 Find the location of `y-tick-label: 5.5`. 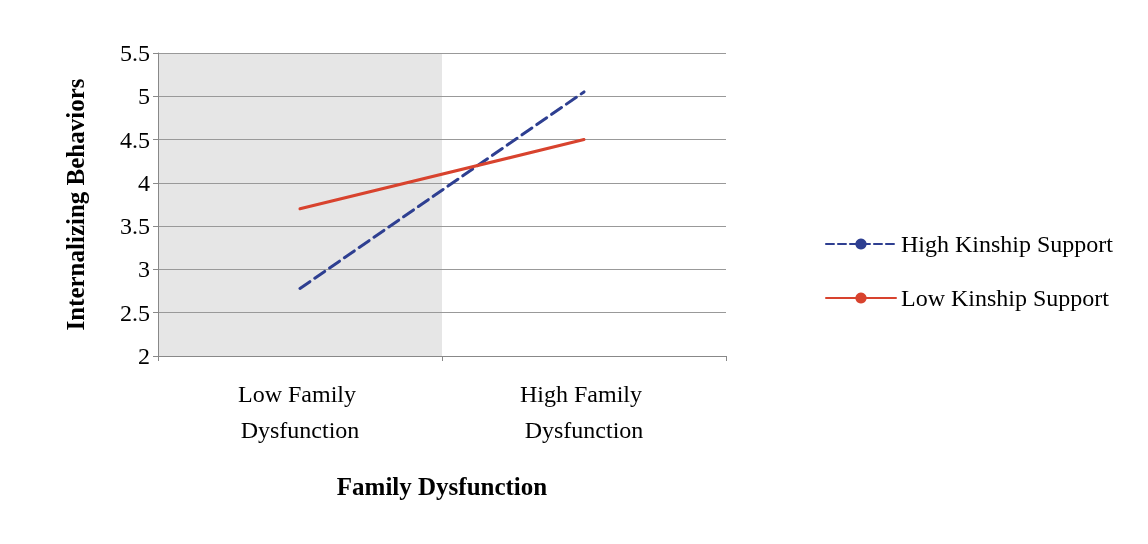

y-tick-label: 5.5 is located at coordinates (135, 53).